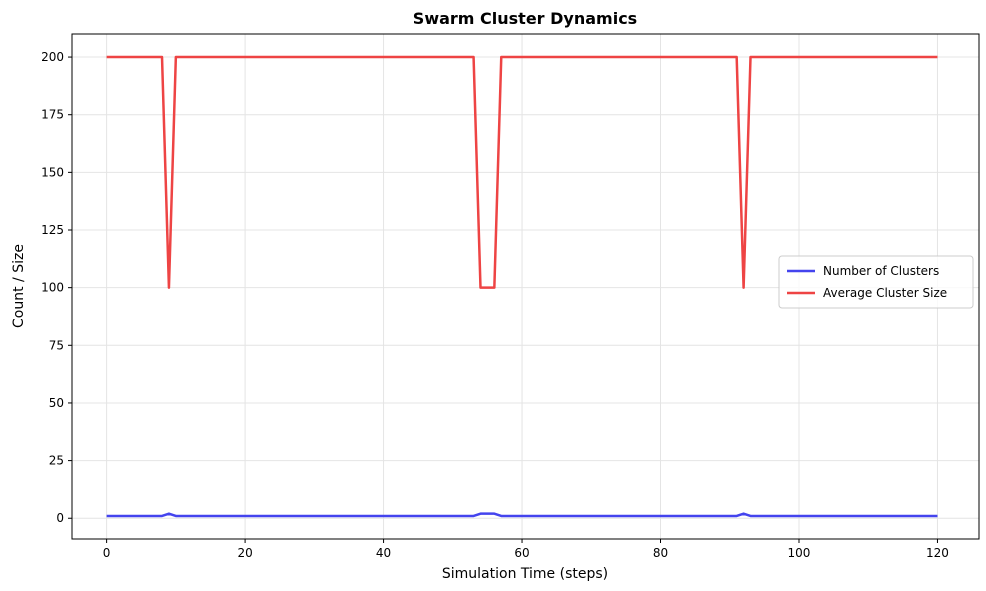  What do you see at coordinates (19, 286) in the screenshot?
I see `y-axis-label: Count / Size` at bounding box center [19, 286].